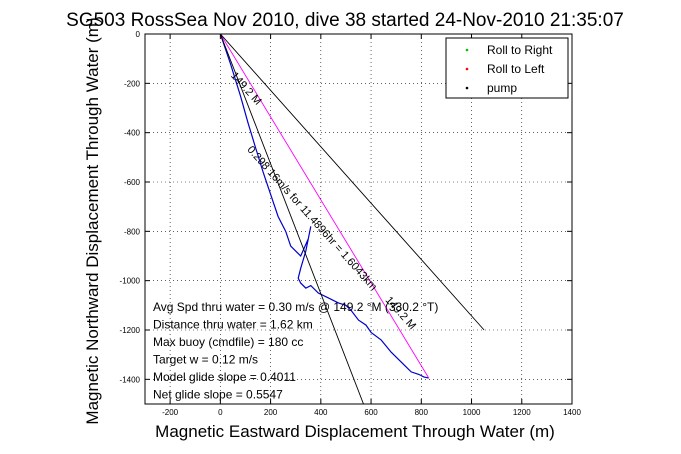 The image size is (681, 454). Describe the element at coordinates (522, 412) in the screenshot. I see `x-tick-label: 1200` at that location.